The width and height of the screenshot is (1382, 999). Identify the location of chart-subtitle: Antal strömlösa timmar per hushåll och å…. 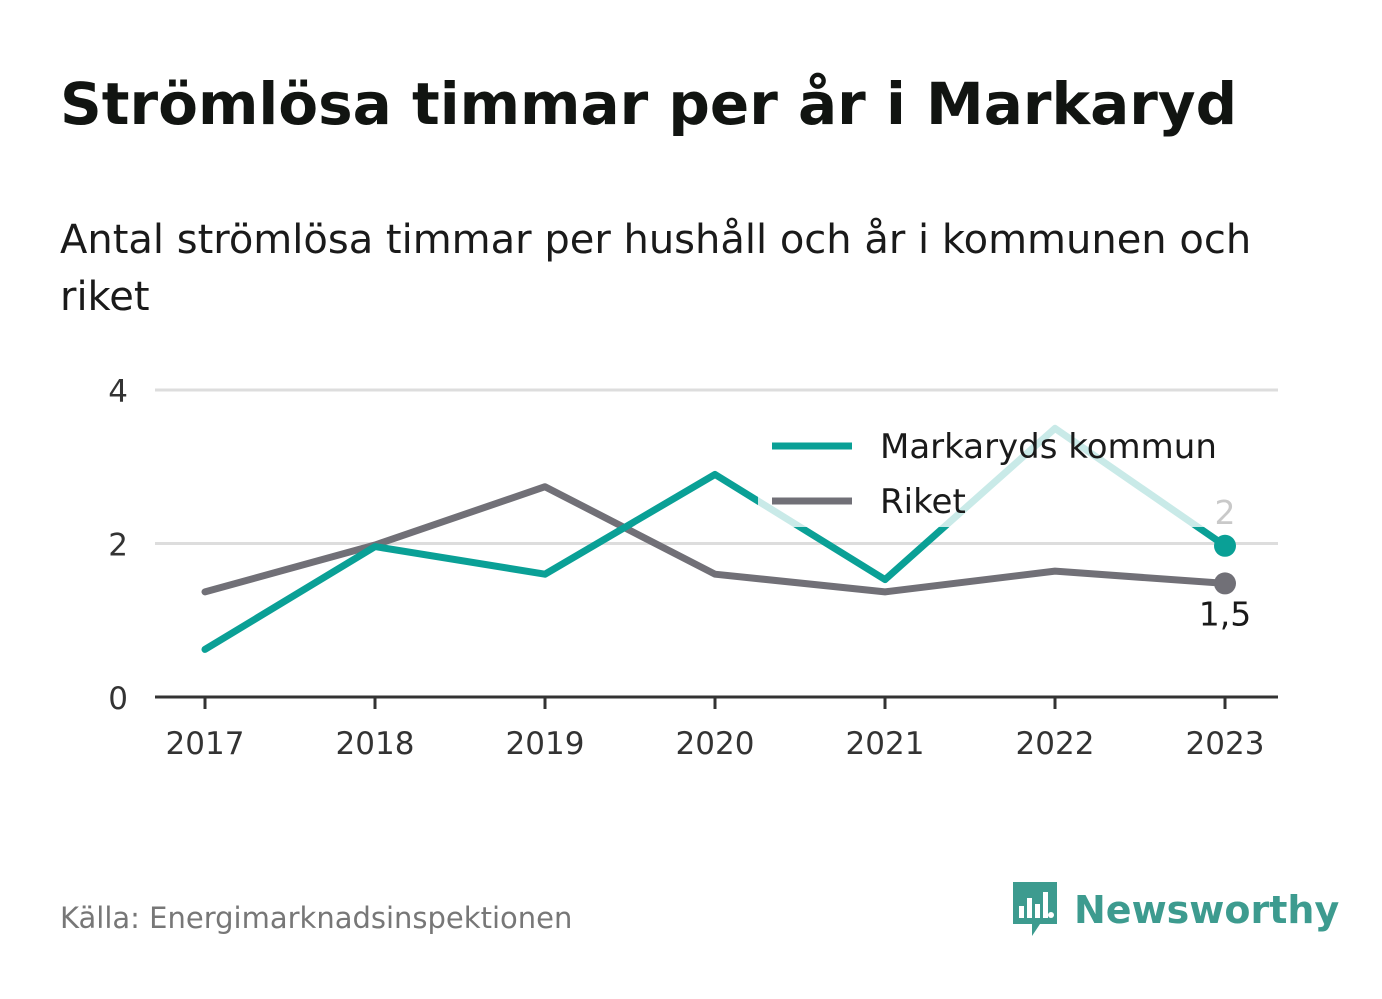
(656, 268).